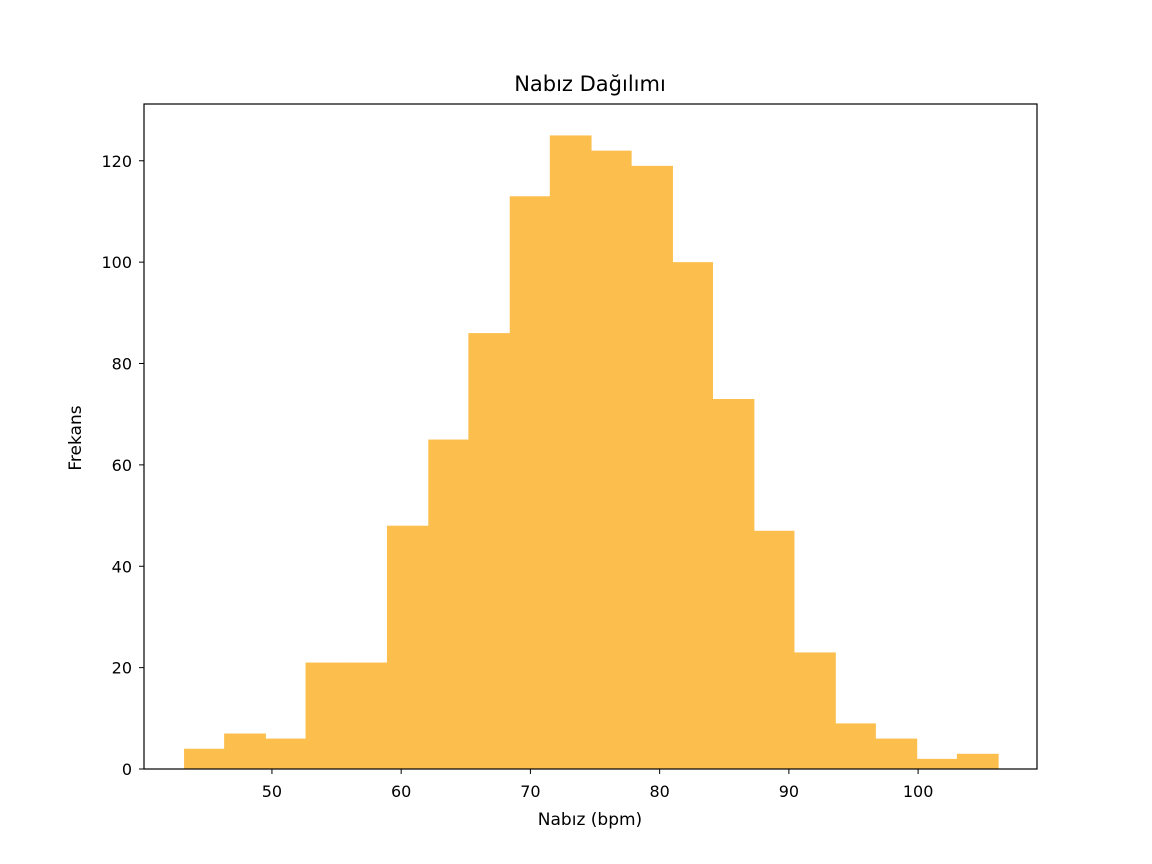 Image resolution: width=1152 pixels, height=864 pixels. I want to click on y-tick-label: 60, so click(122, 465).